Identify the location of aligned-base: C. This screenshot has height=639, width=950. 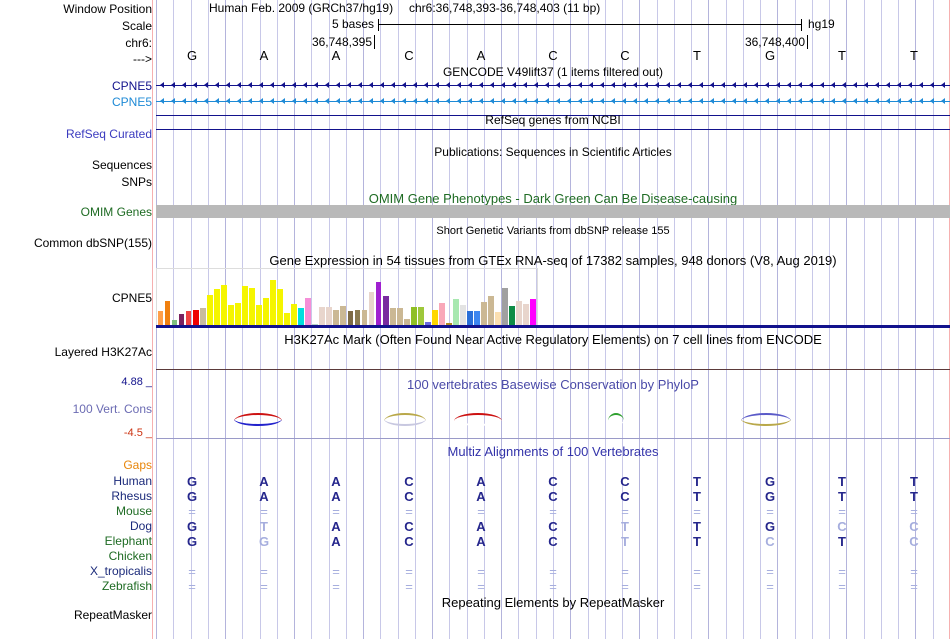
(553, 481).